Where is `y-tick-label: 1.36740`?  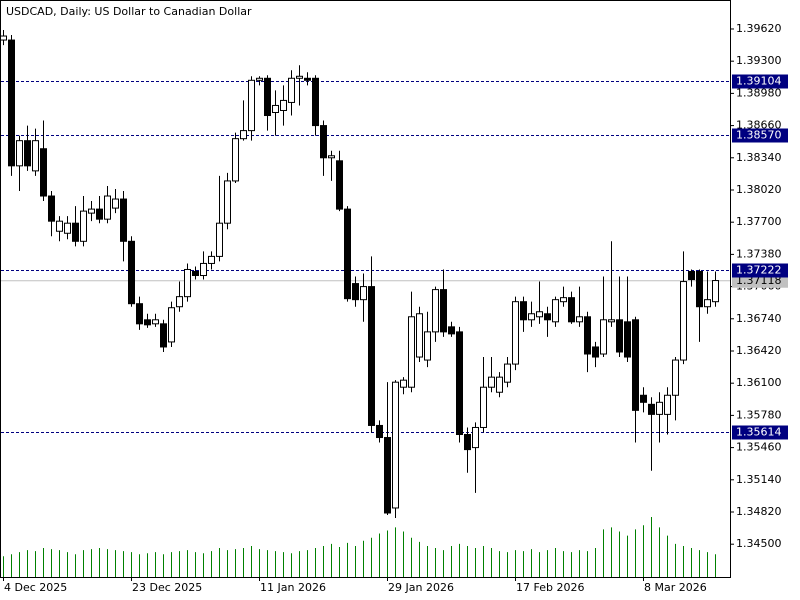 y-tick-label: 1.36740 is located at coordinates (759, 318).